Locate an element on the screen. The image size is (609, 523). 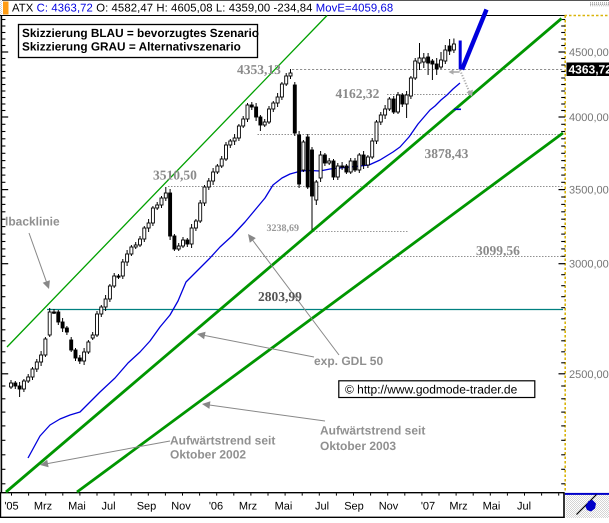
svg-text: 3878,43 is located at coordinates (447, 153).